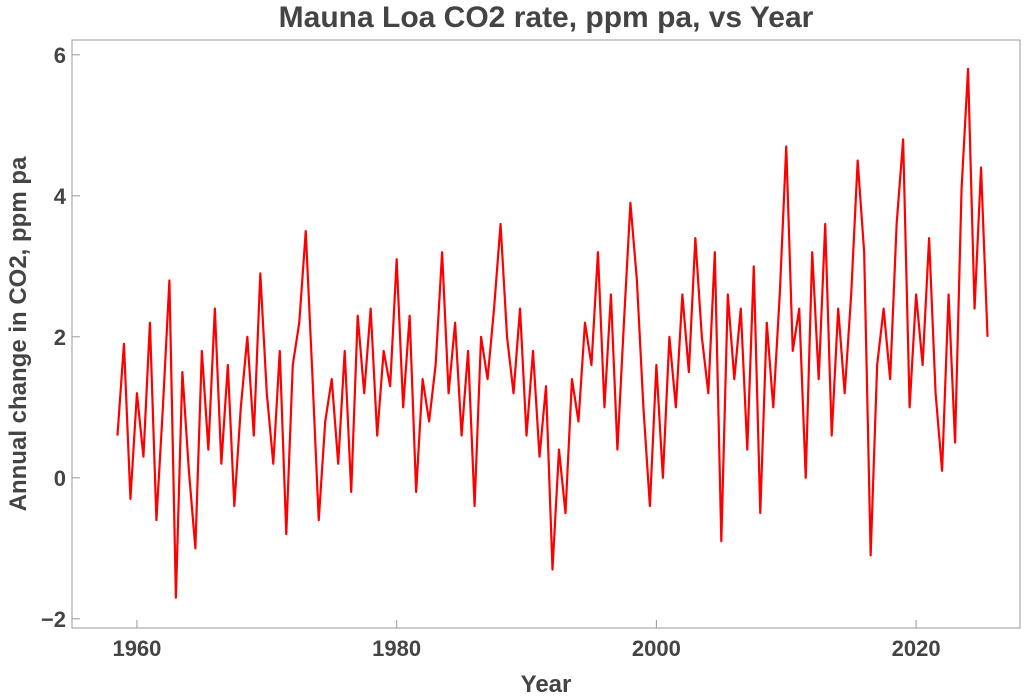 Image resolution: width=1024 pixels, height=700 pixels. What do you see at coordinates (18, 333) in the screenshot?
I see `y-axis-label: Annual change in CO2, ppm pa` at bounding box center [18, 333].